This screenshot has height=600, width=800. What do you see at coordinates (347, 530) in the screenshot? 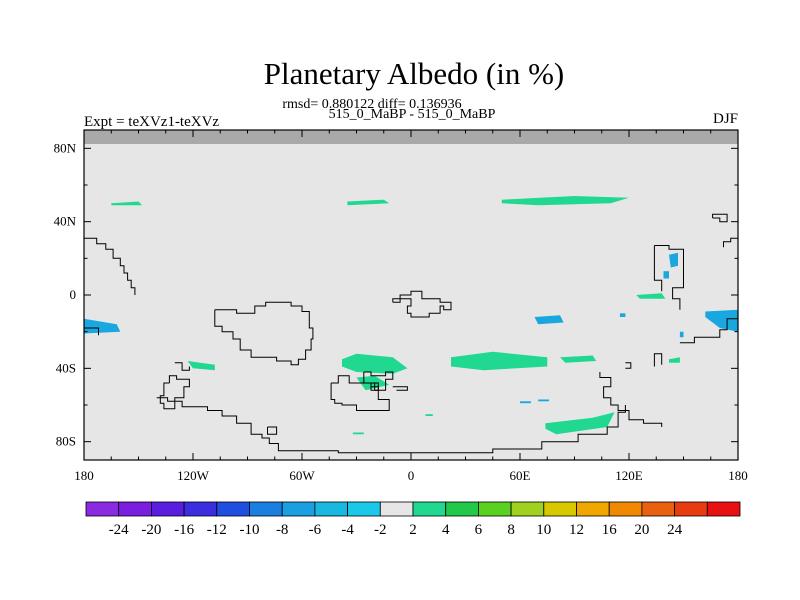
I see `colorbar-label: -4` at bounding box center [347, 530].